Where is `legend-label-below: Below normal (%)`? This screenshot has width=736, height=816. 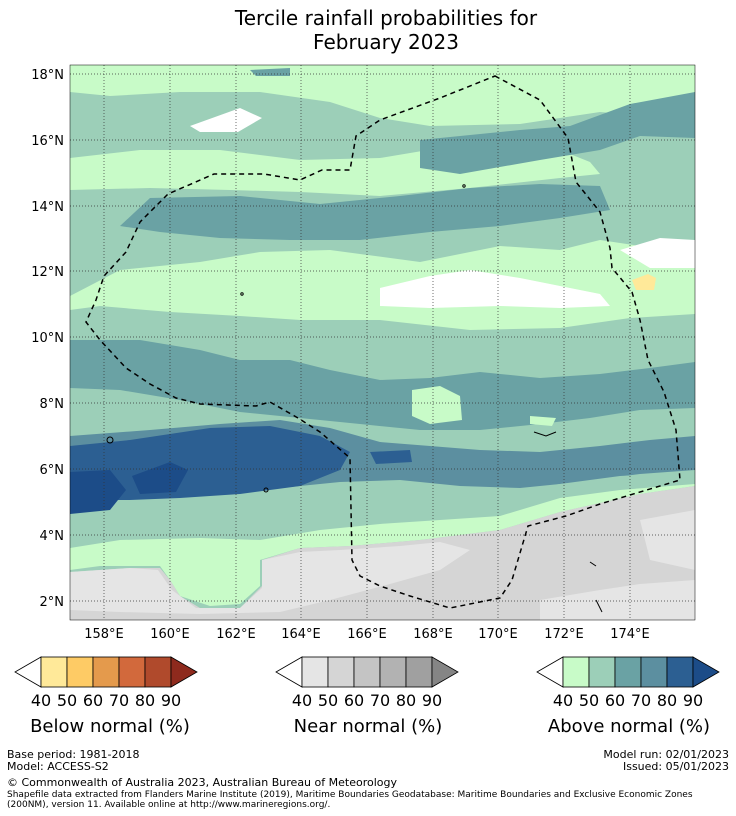
legend-label-below: Below normal (%) is located at coordinates (110, 726).